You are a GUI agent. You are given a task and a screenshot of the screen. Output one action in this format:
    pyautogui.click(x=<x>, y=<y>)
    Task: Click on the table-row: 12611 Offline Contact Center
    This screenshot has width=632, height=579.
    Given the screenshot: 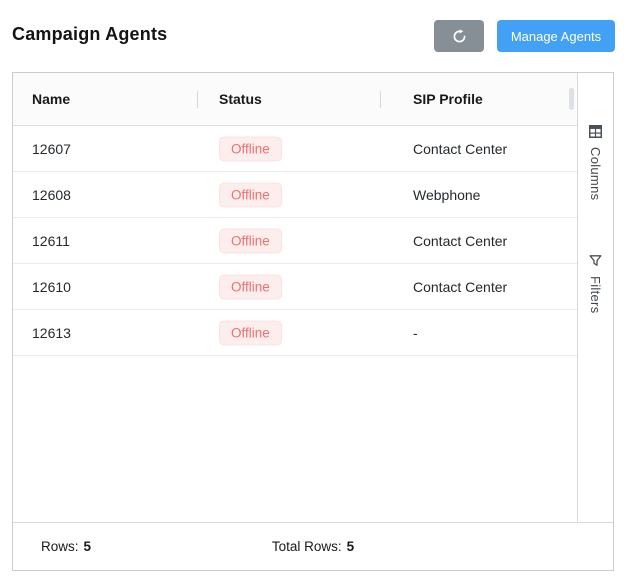 What is the action you would take?
    pyautogui.click(x=295, y=241)
    